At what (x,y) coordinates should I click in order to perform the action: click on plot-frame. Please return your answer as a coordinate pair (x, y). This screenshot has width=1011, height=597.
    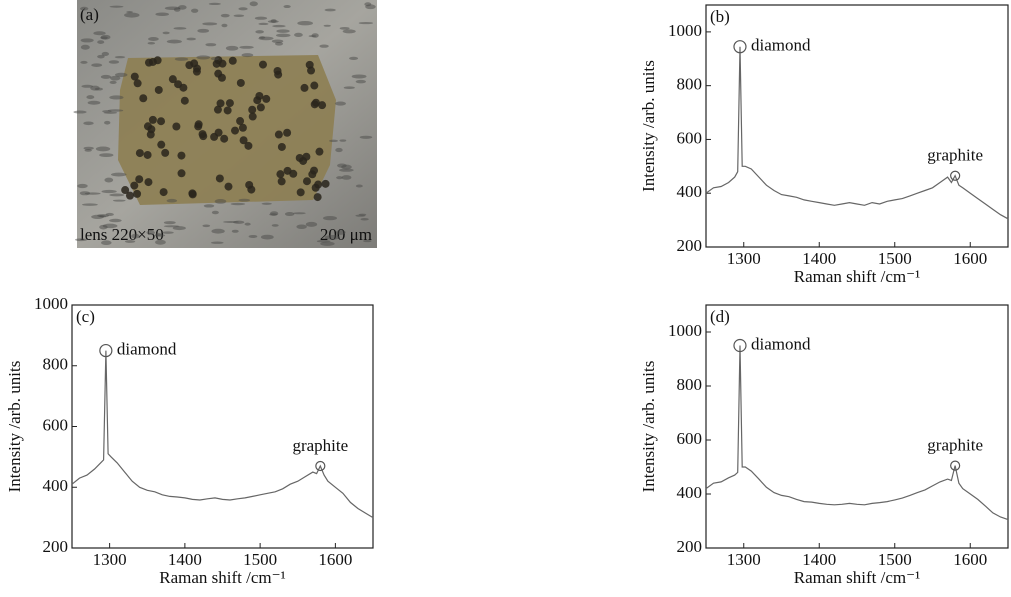
    Looking at the image, I should click on (857, 426).